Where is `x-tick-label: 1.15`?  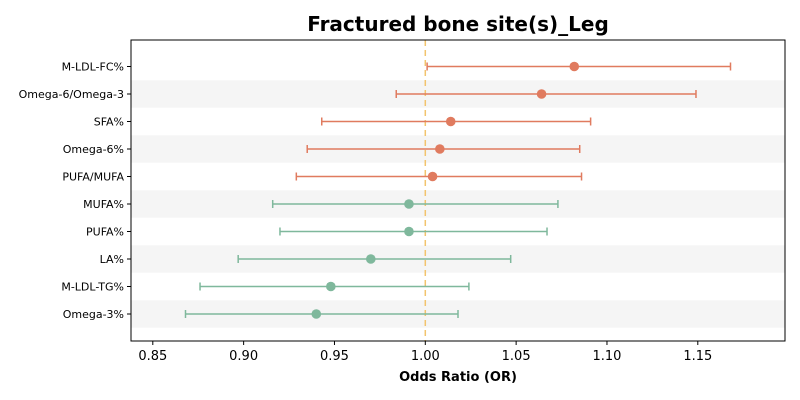
x-tick-label: 1.15 is located at coordinates (697, 356).